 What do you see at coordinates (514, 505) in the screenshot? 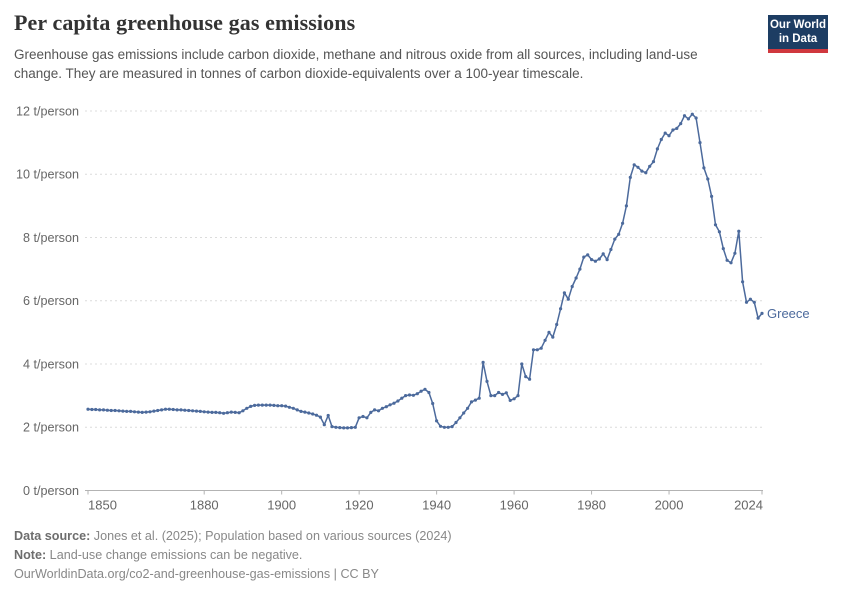
I see `x-axis-label: 1960` at bounding box center [514, 505].